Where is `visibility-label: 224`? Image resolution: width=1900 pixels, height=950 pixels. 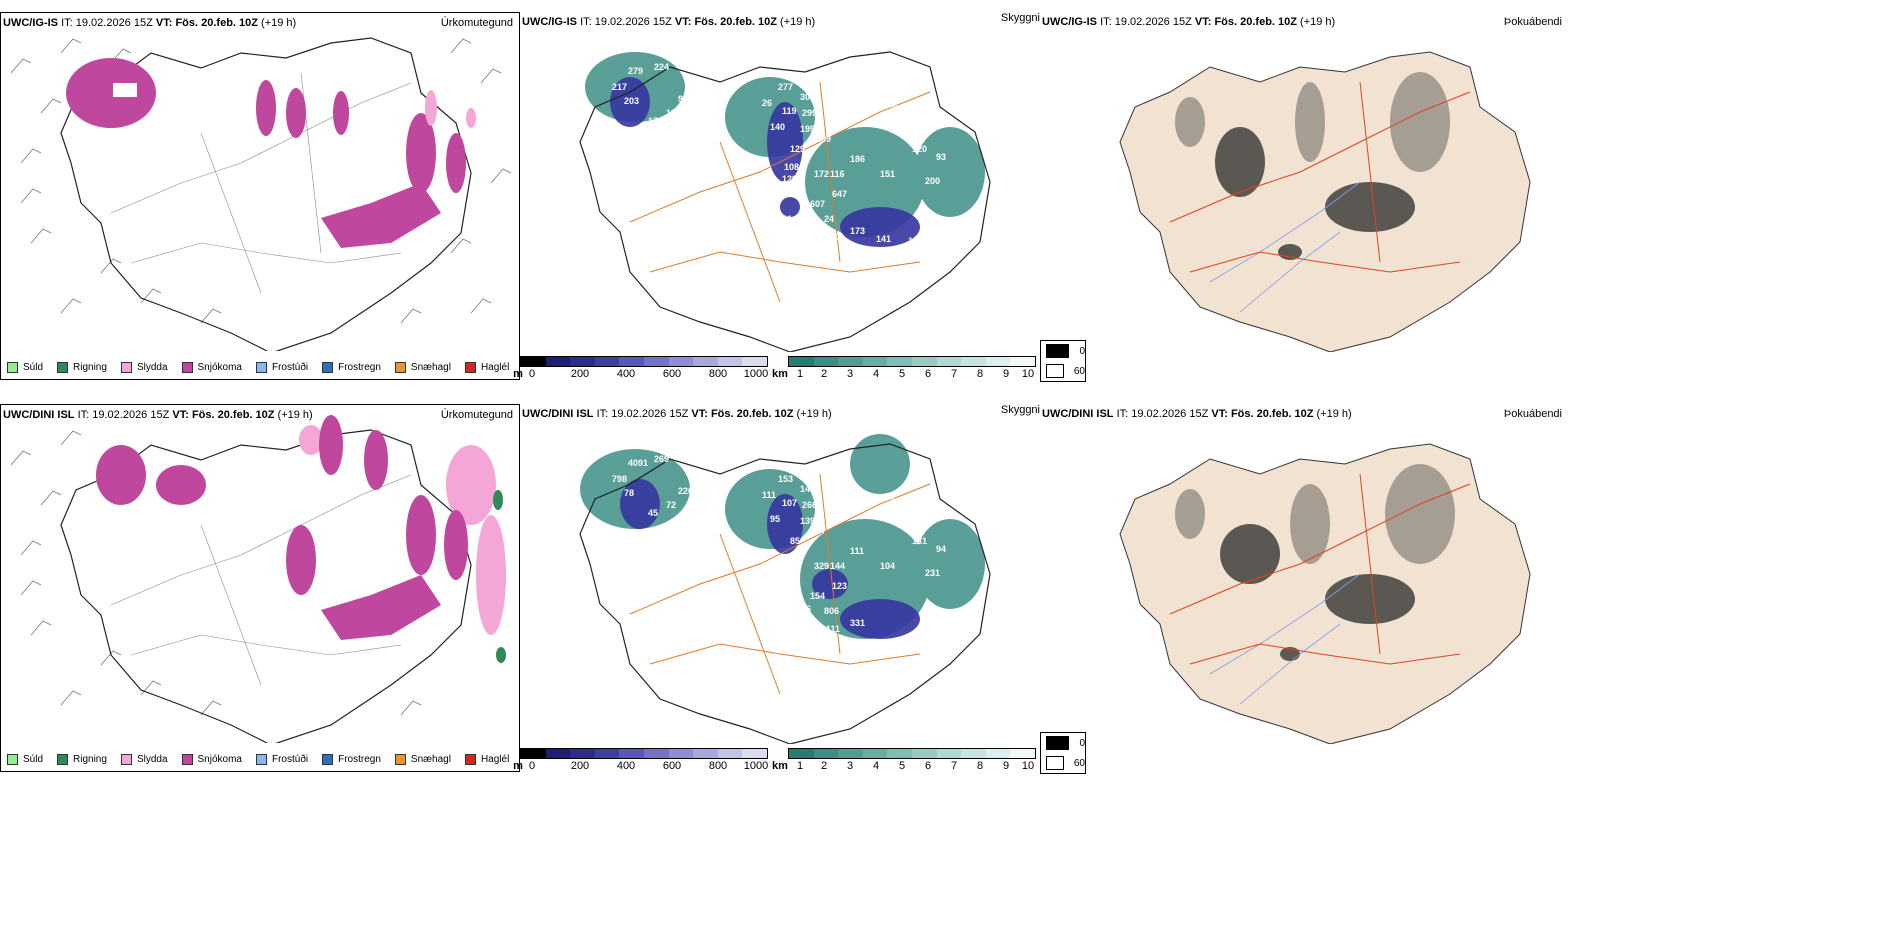
visibility-label: 224 is located at coordinates (661, 67).